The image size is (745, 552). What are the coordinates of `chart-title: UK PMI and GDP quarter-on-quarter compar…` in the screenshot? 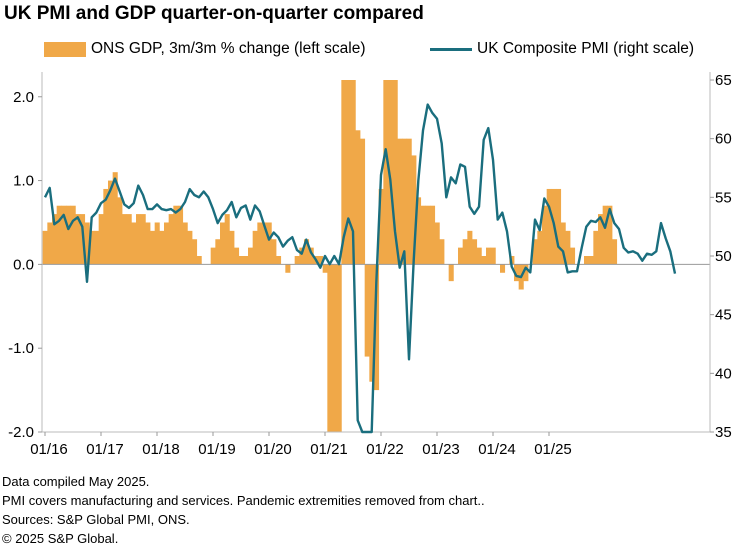 It's located at (214, 13).